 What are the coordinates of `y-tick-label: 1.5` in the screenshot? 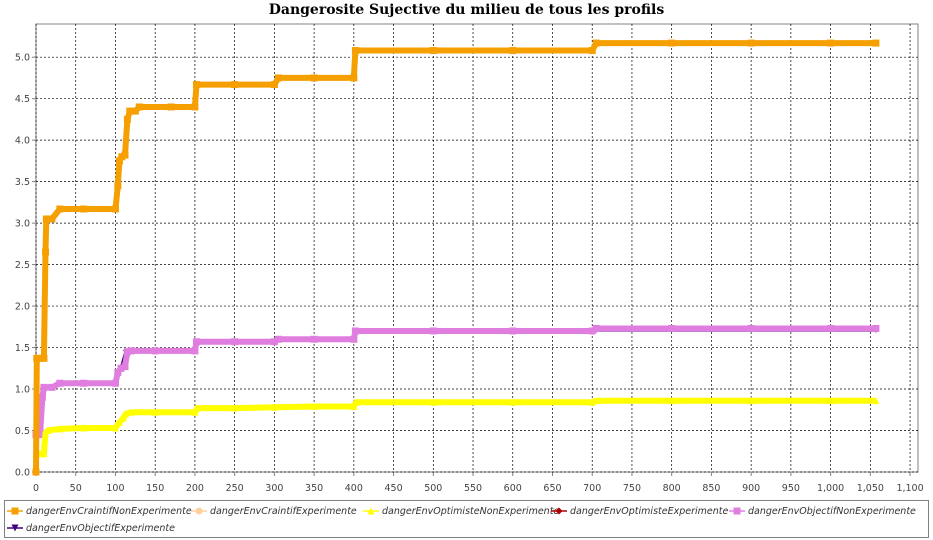 It's located at (22, 348).